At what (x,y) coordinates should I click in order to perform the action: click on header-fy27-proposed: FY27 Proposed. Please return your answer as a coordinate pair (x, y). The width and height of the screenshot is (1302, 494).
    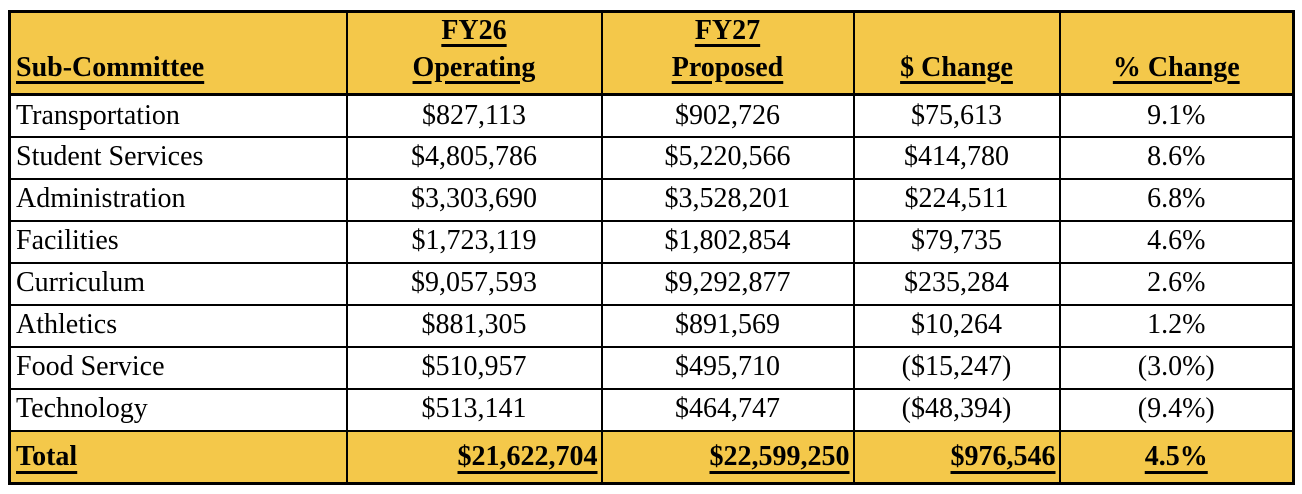
    Looking at the image, I should click on (727, 53).